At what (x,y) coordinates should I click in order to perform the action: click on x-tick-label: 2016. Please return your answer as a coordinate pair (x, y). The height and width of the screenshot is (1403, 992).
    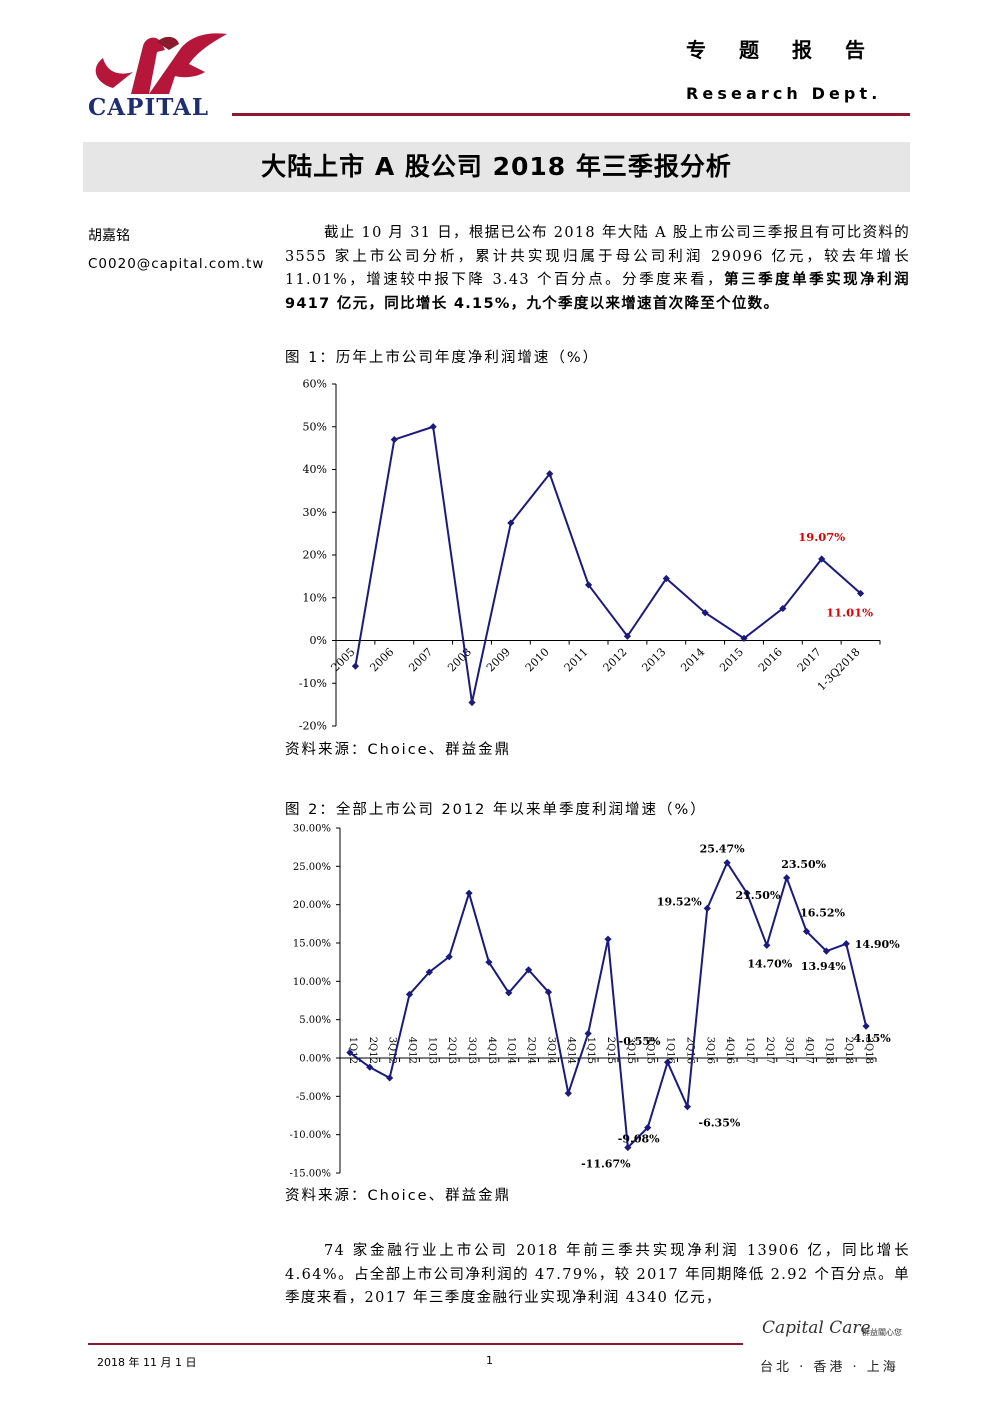
    Looking at the image, I should click on (770, 659).